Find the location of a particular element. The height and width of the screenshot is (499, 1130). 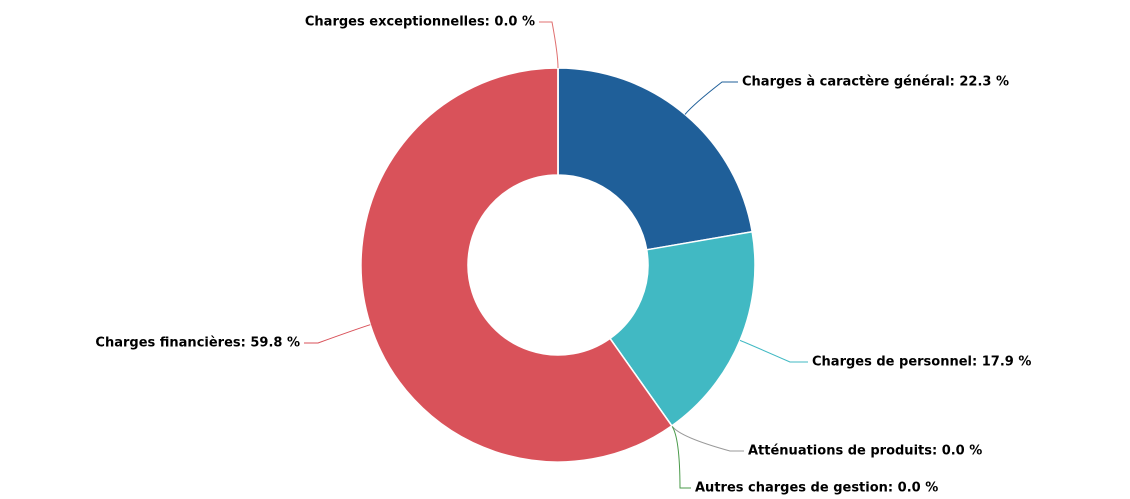

data-label: Charges à caractère général: 22.3 % is located at coordinates (875, 82).